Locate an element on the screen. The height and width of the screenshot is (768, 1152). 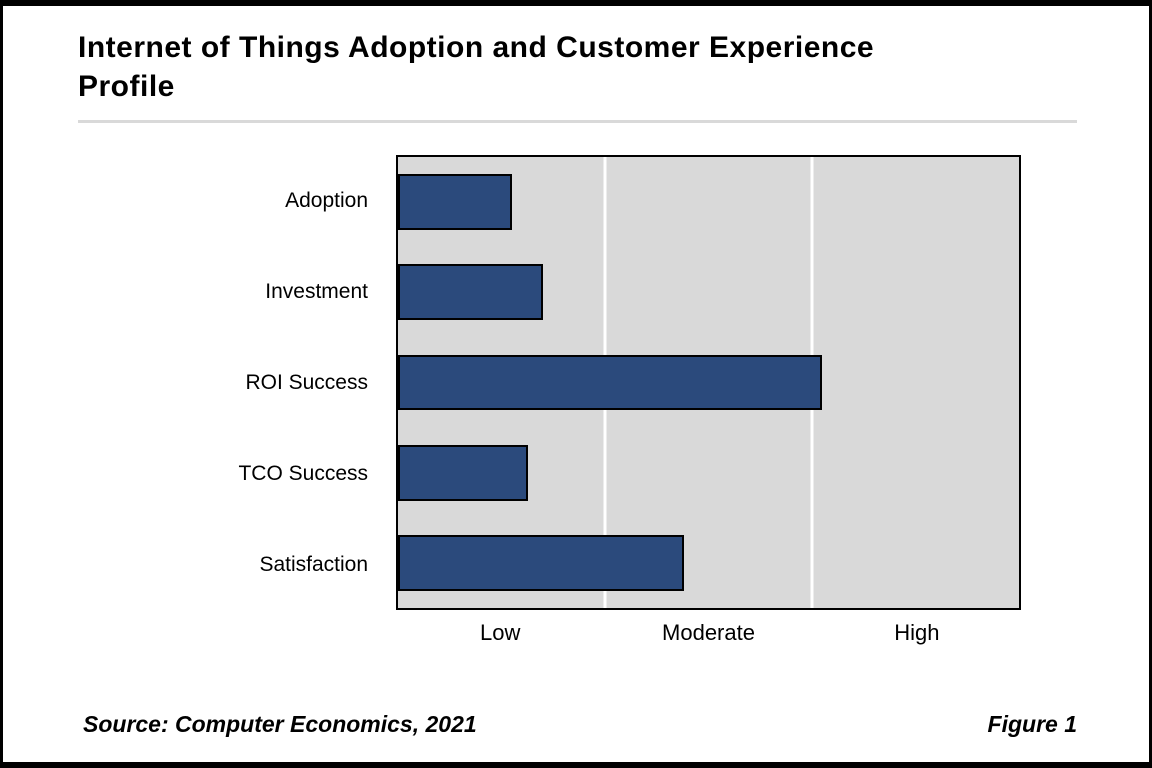
x-tick-label: High is located at coordinates (917, 632).